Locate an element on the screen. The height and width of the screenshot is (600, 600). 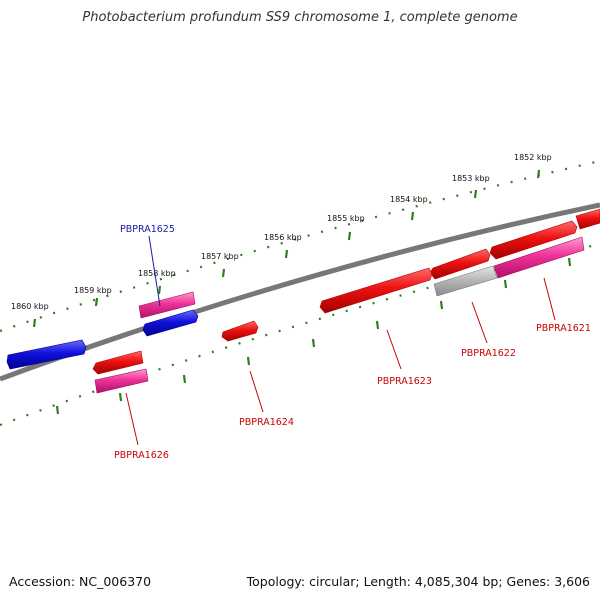
scale-label-1858: 1858 kbp is located at coordinates (157, 273).